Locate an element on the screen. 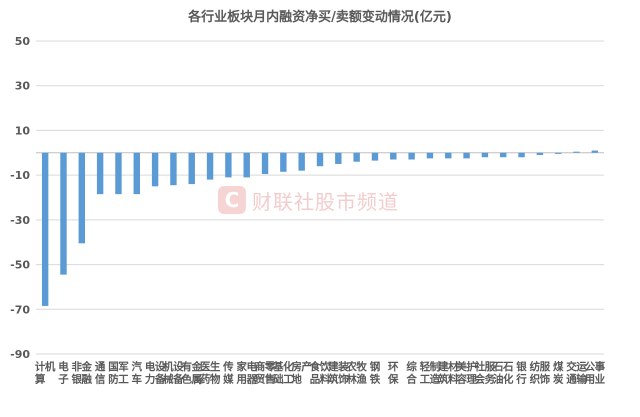  y-tick-label: -90 is located at coordinates (20, 354).